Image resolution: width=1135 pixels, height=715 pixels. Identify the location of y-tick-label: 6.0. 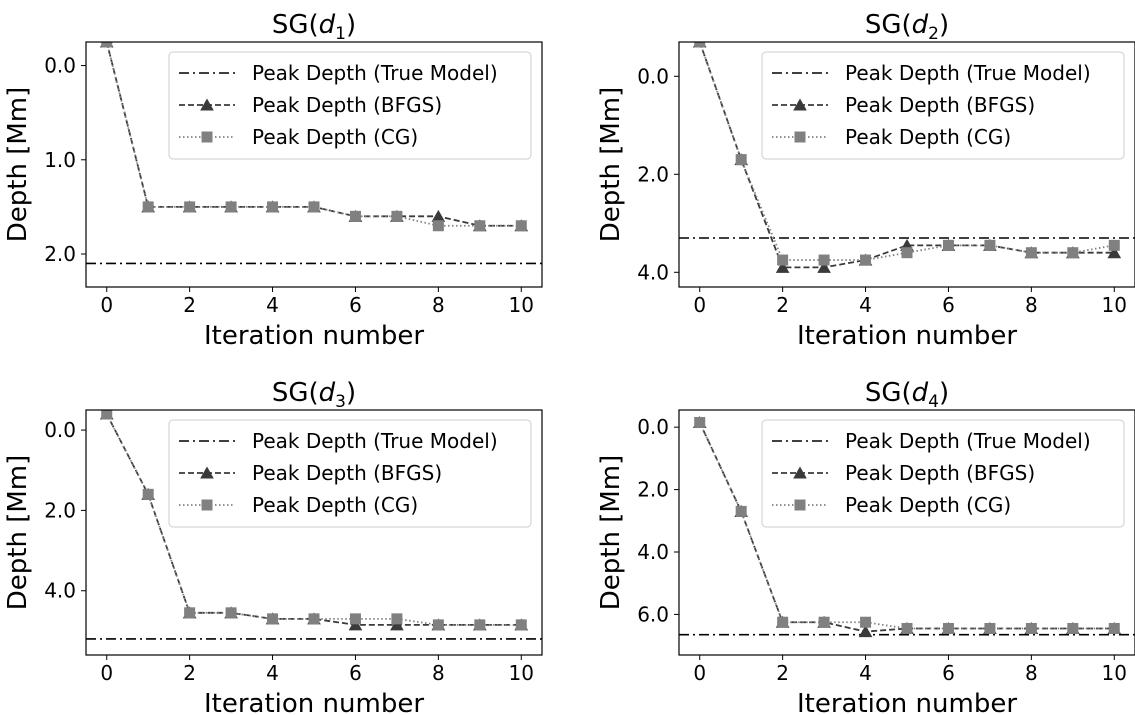
(653, 614).